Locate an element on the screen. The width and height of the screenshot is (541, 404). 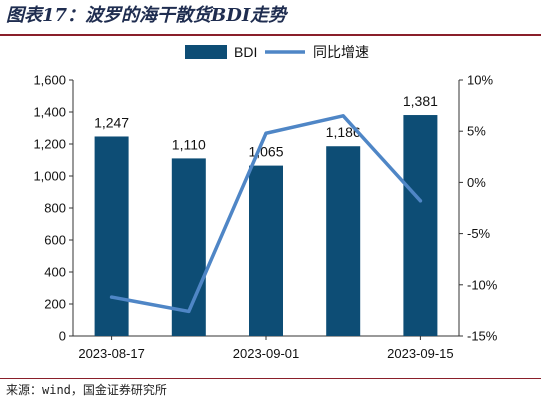
bdi-data-label: 1,110 is located at coordinates (189, 144).